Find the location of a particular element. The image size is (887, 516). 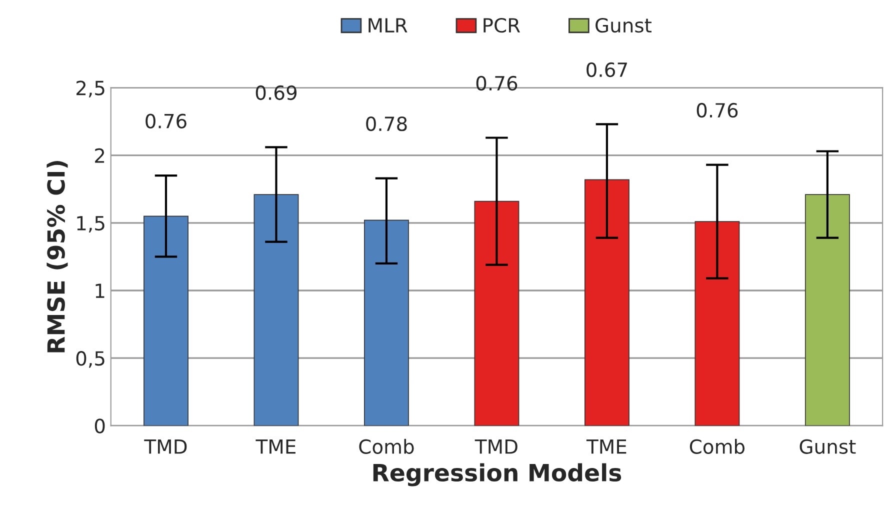

legend-label: MLR is located at coordinates (388, 25).